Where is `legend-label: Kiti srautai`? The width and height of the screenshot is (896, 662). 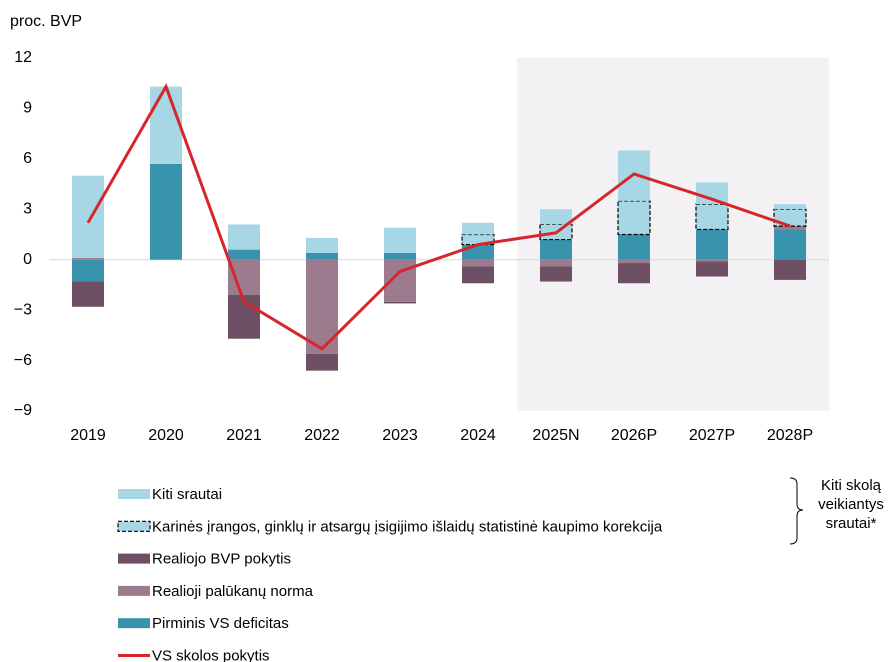
legend-label: Kiti srautai is located at coordinates (187, 494).